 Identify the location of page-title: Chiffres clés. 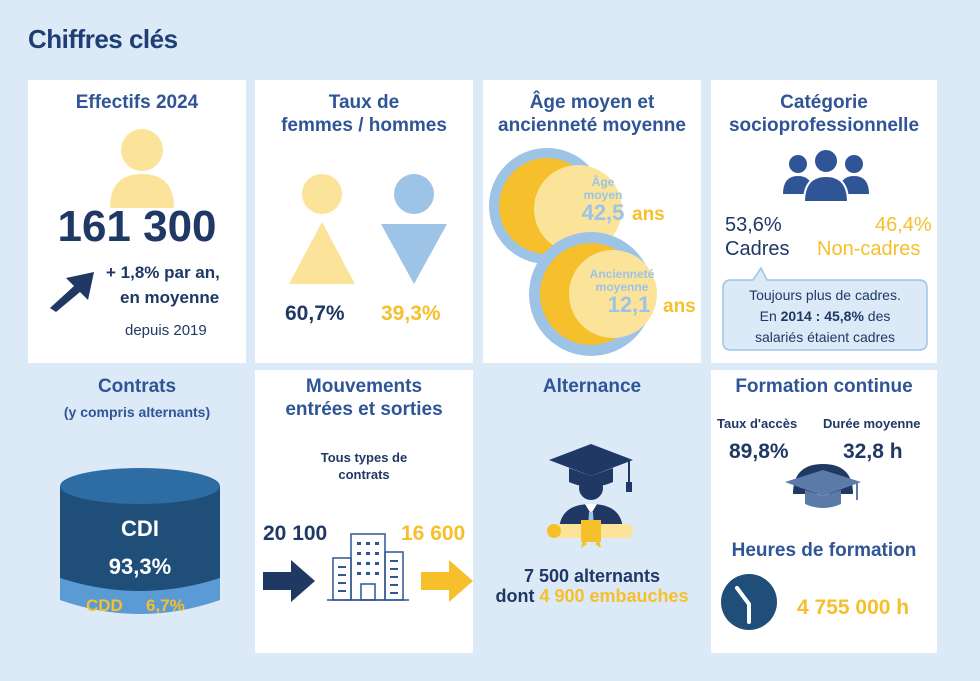
(103, 39).